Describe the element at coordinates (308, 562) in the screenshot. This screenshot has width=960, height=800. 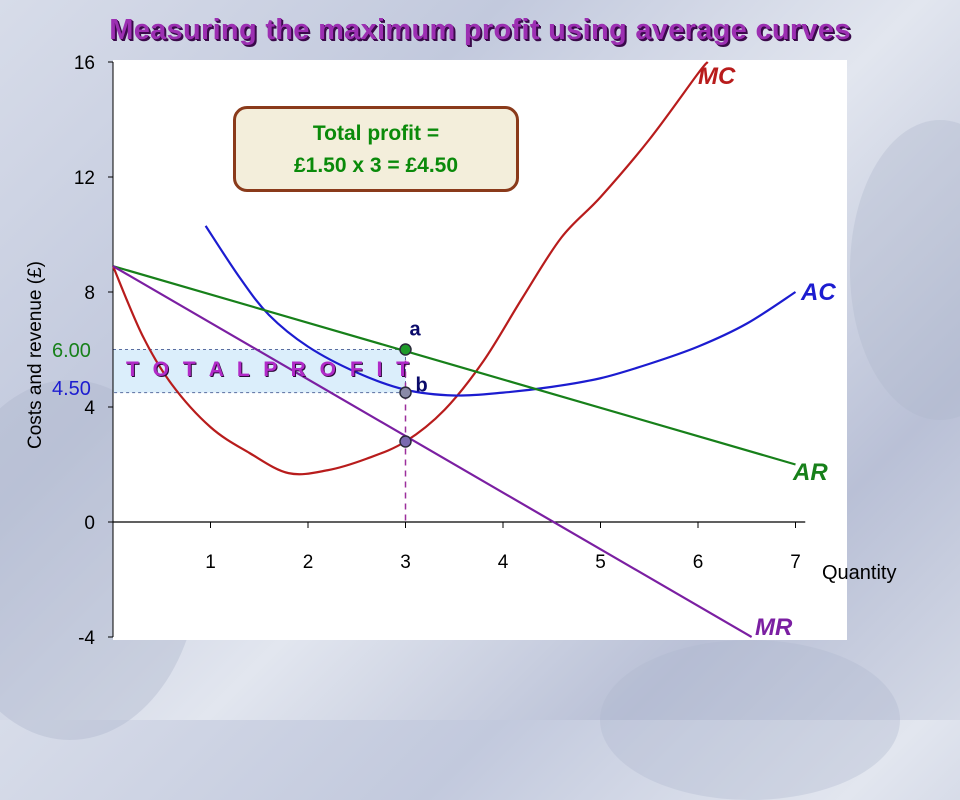
I see `x-tick-label: 2` at that location.